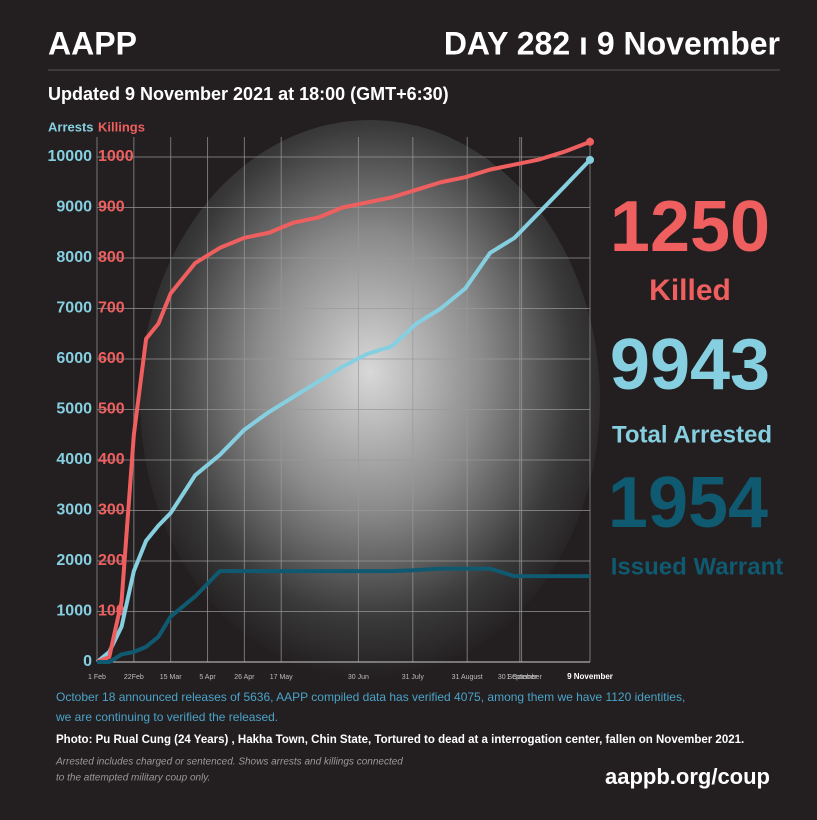 This screenshot has width=817, height=820. Describe the element at coordinates (74, 308) in the screenshot. I see `y-tick-label: 7000` at that location.